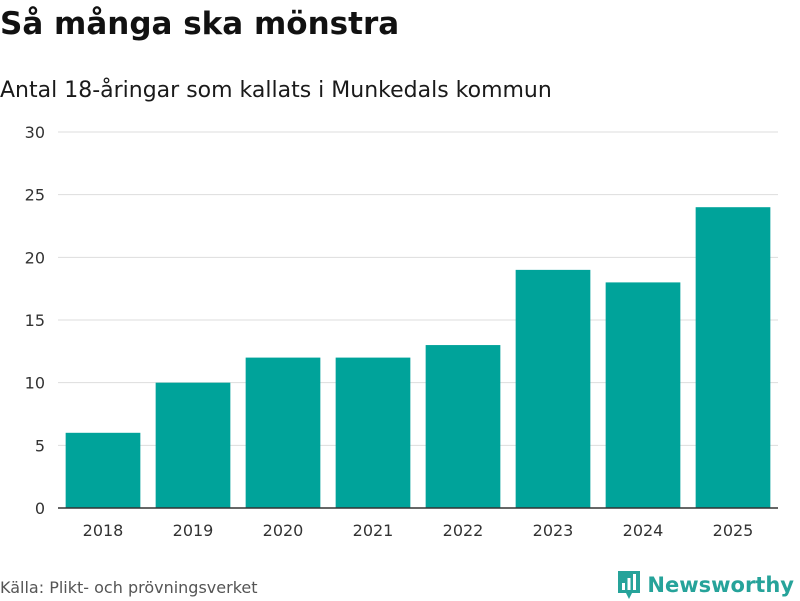 The width and height of the screenshot is (800, 601). I want to click on x-tick-label: 2020, so click(283, 530).